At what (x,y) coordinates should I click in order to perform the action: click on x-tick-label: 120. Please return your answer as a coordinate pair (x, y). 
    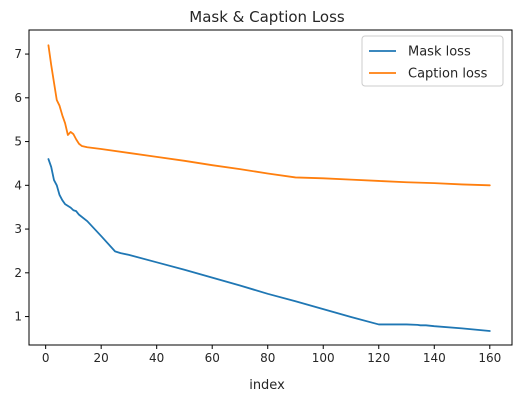
    Looking at the image, I should click on (378, 358).